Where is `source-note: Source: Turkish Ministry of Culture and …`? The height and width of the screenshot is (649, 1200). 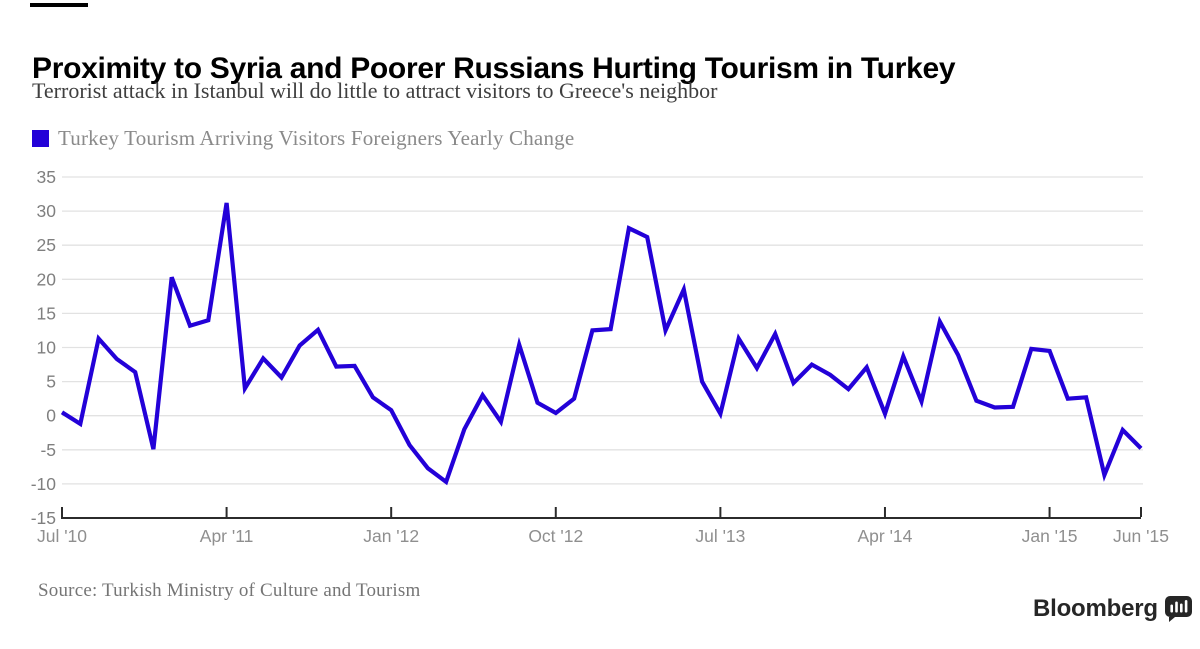 source-note: Source: Turkish Ministry of Culture and … is located at coordinates (229, 590).